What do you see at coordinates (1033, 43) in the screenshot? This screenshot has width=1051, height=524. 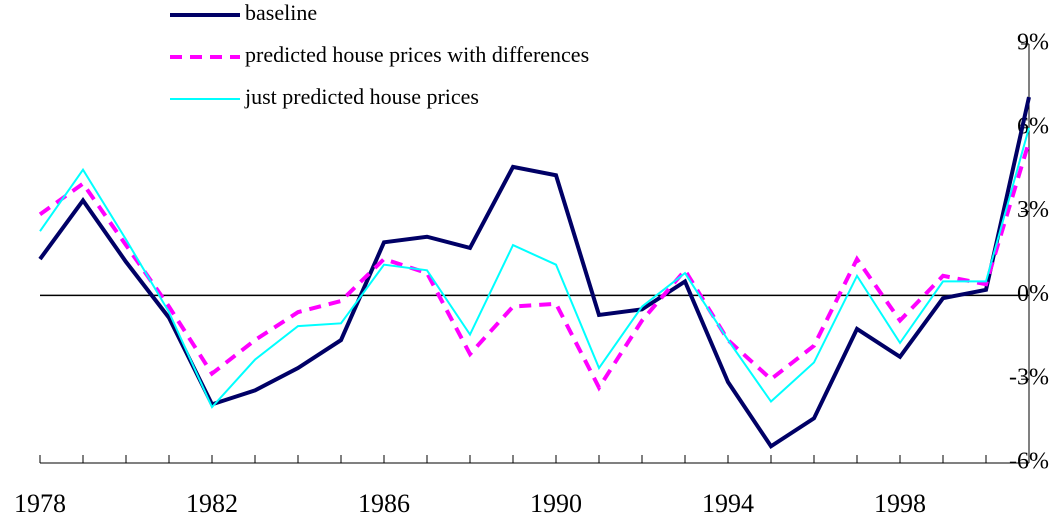 I see `y-tick-label: 9%` at bounding box center [1033, 43].